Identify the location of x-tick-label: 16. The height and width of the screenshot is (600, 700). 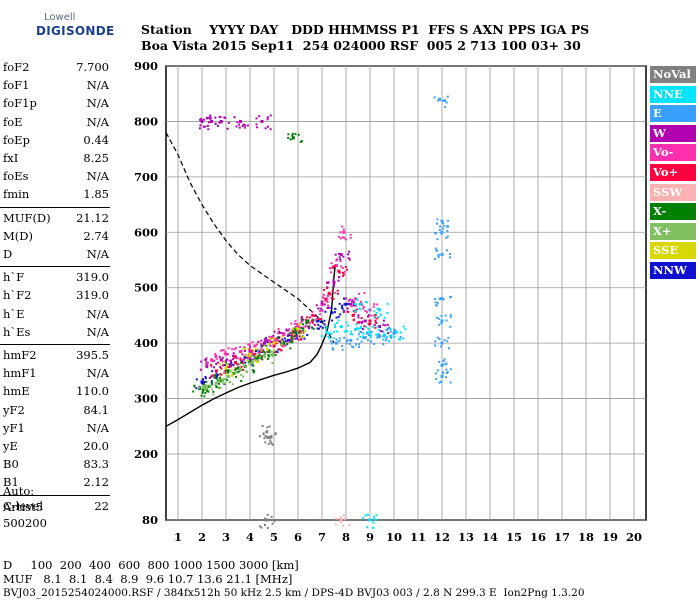
(538, 537).